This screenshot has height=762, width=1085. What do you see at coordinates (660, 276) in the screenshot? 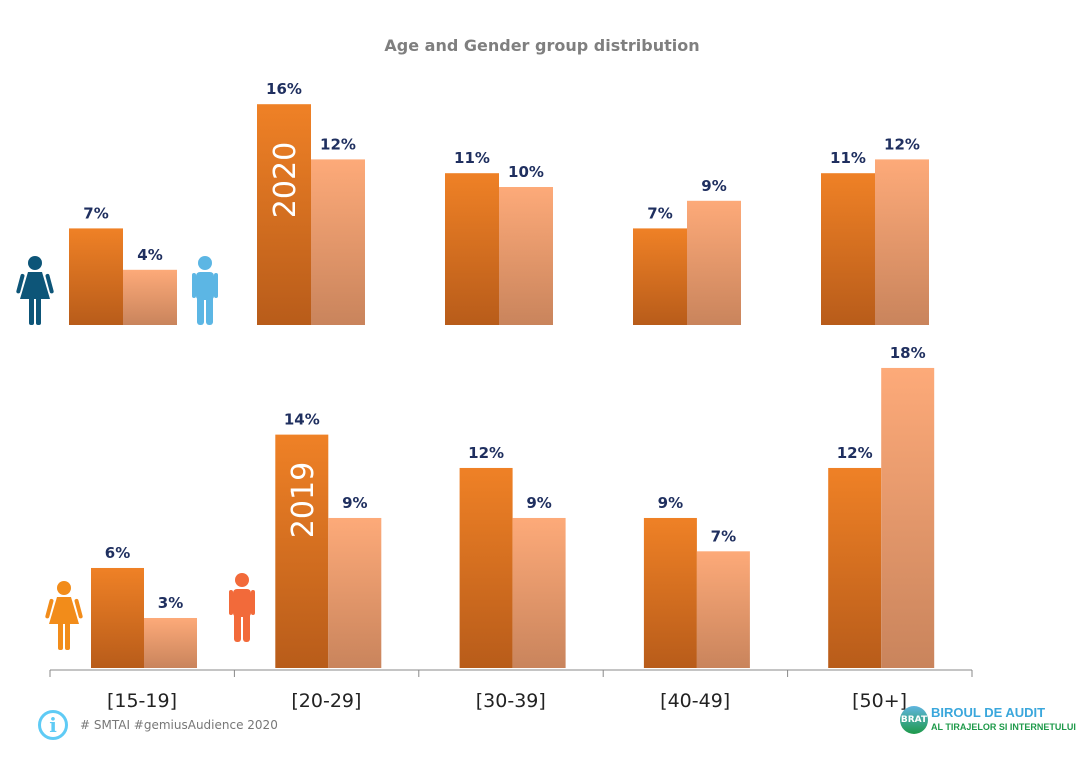
I see `bar-2020-[40-49]-series1` at bounding box center [660, 276].